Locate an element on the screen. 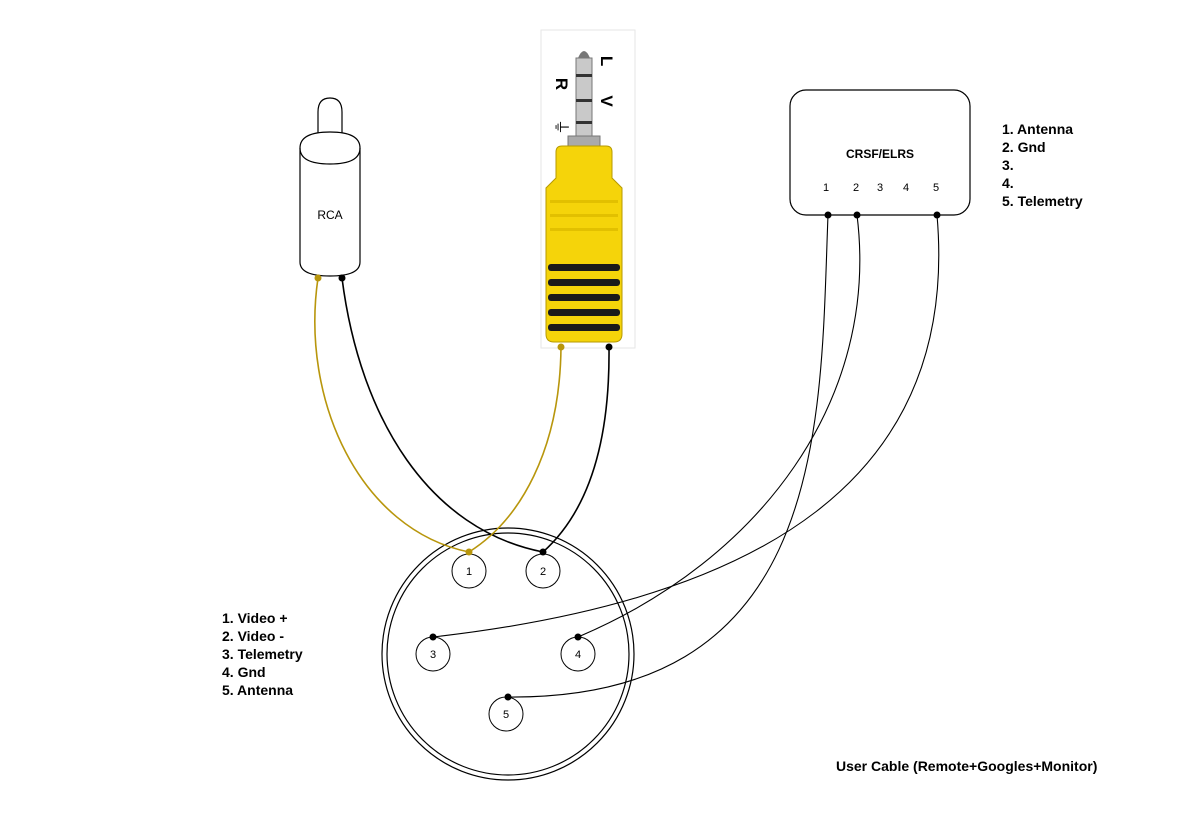 The width and height of the screenshot is (1180, 838). jack-label-l: L is located at coordinates (606, 61).